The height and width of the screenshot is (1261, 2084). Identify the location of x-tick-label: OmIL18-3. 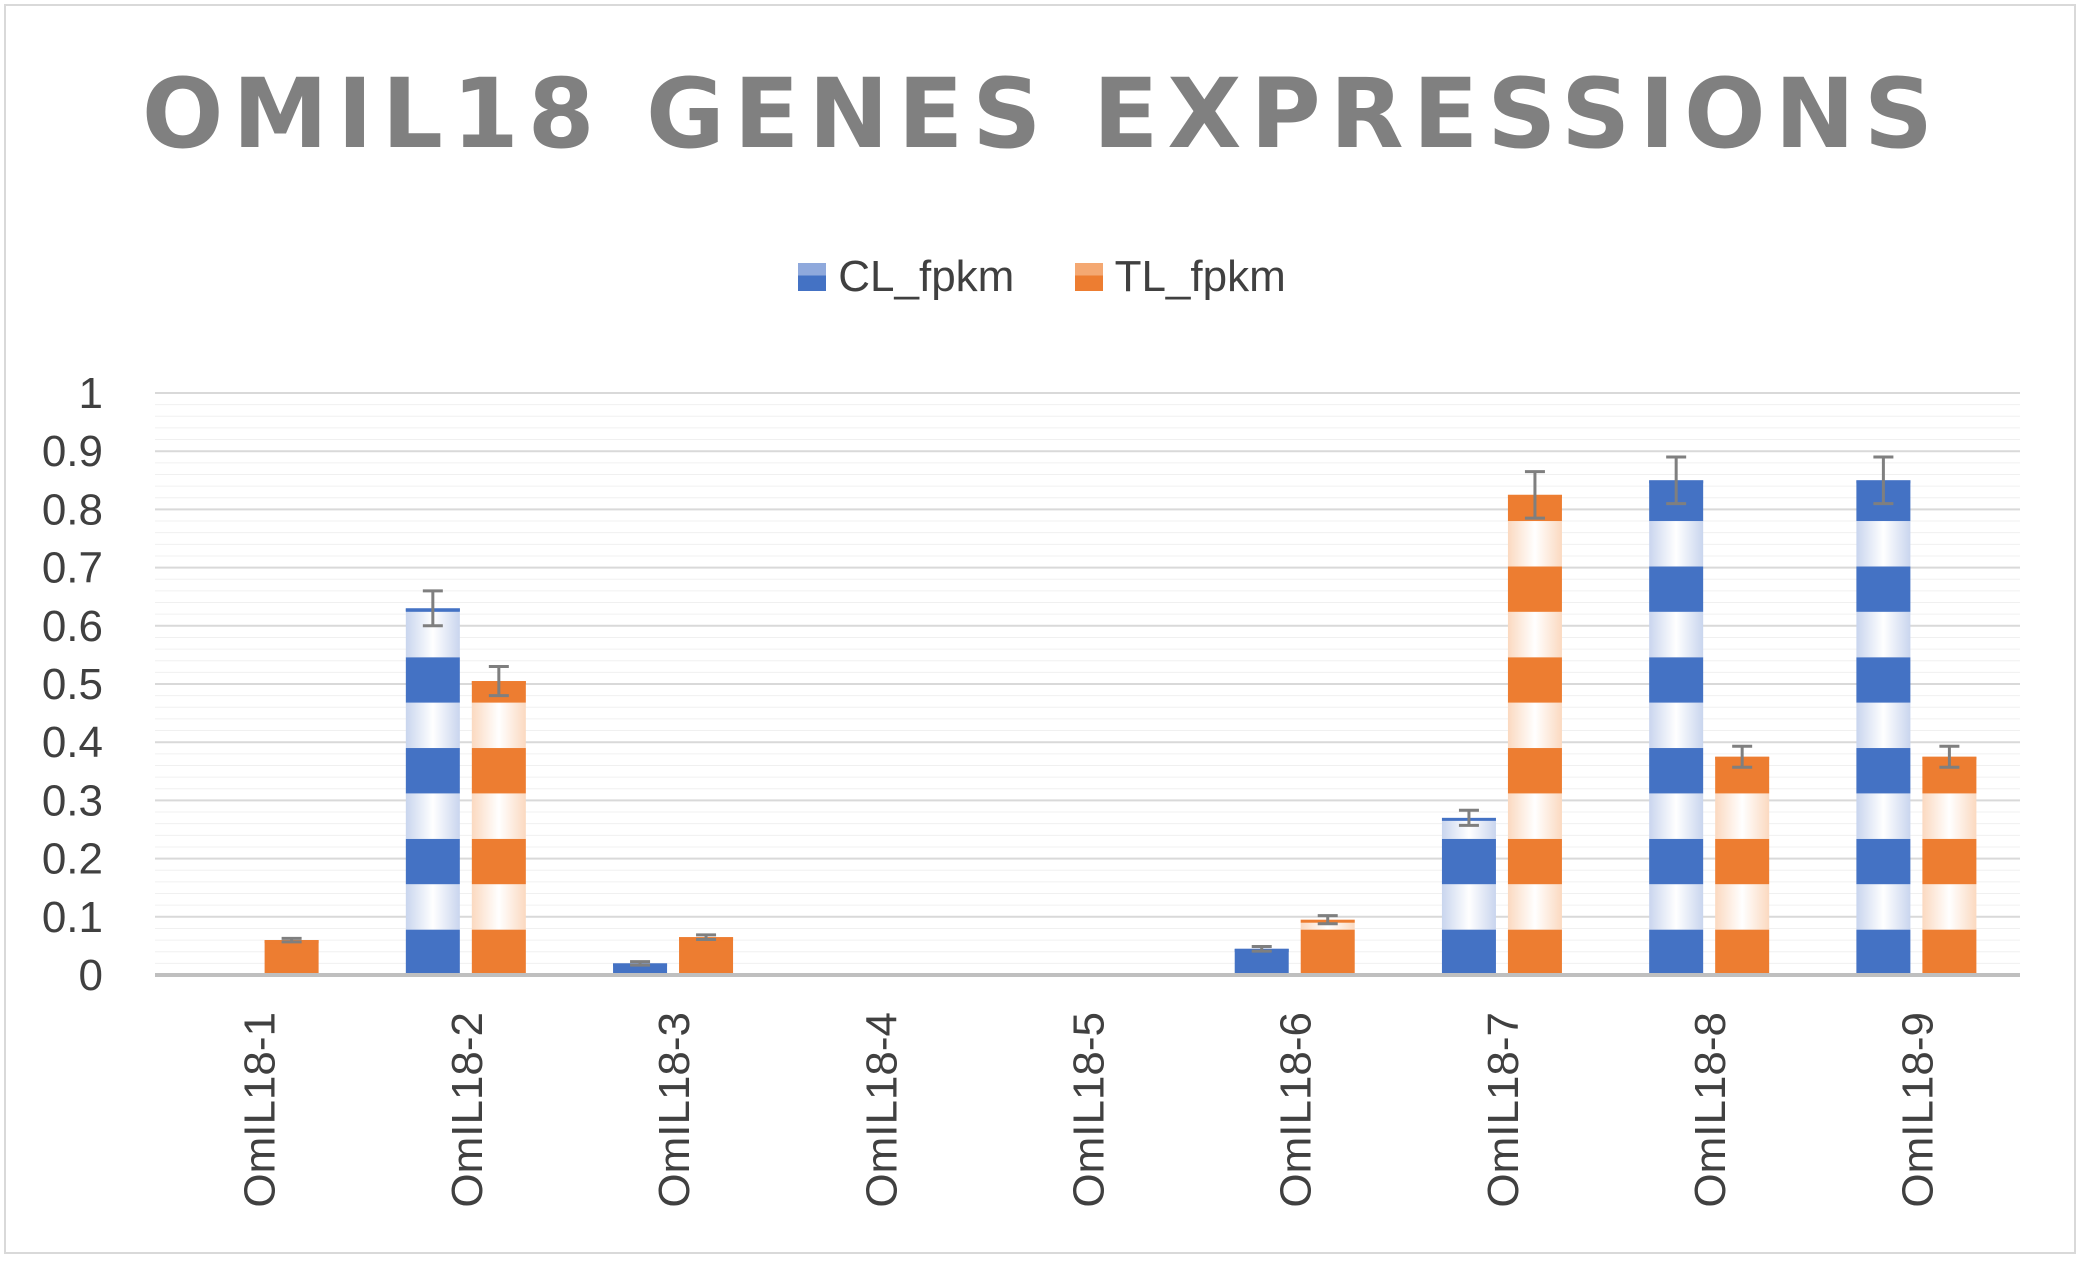
(674, 1110).